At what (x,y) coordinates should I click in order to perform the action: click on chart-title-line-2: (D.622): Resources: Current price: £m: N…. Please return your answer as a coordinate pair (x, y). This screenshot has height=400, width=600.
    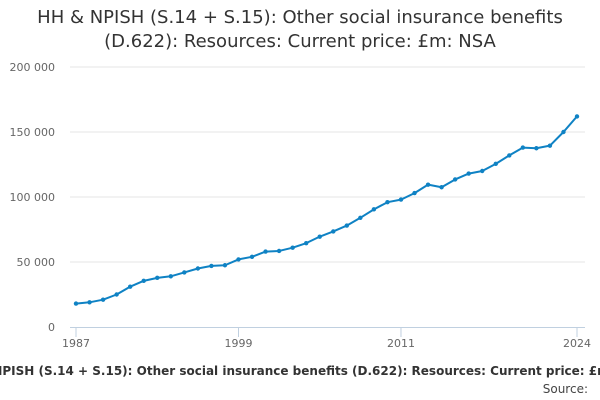
    Looking at the image, I should click on (300, 41).